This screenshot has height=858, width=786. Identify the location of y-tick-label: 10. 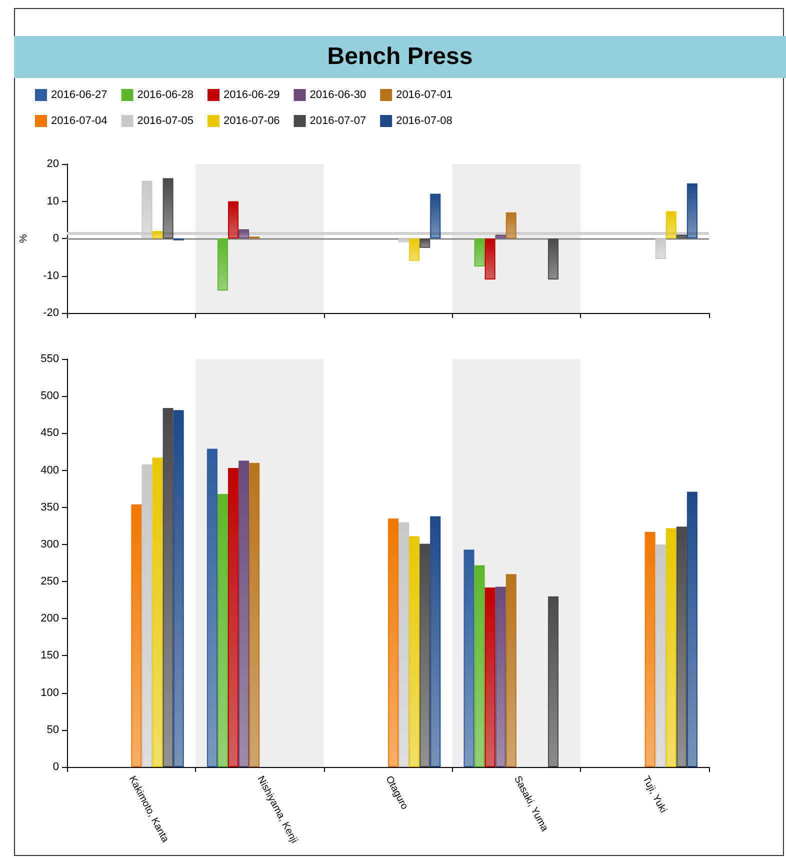
(52, 201).